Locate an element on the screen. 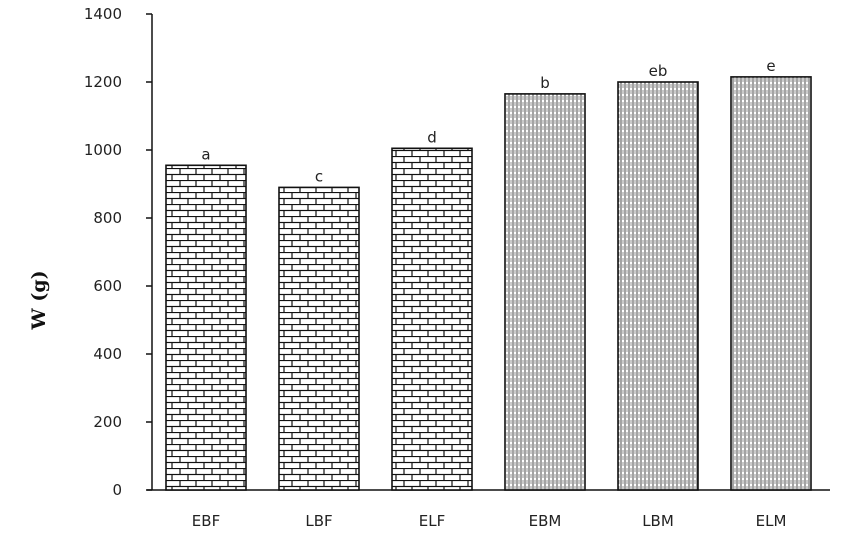  significance-label-lbm: eb is located at coordinates (658, 71).